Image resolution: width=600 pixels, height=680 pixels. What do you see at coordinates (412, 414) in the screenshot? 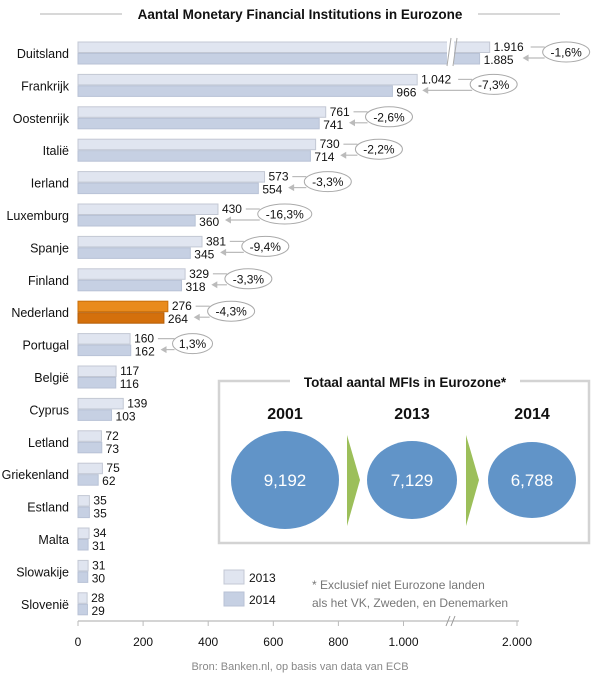
I see `inset-year: 2013` at bounding box center [412, 414].